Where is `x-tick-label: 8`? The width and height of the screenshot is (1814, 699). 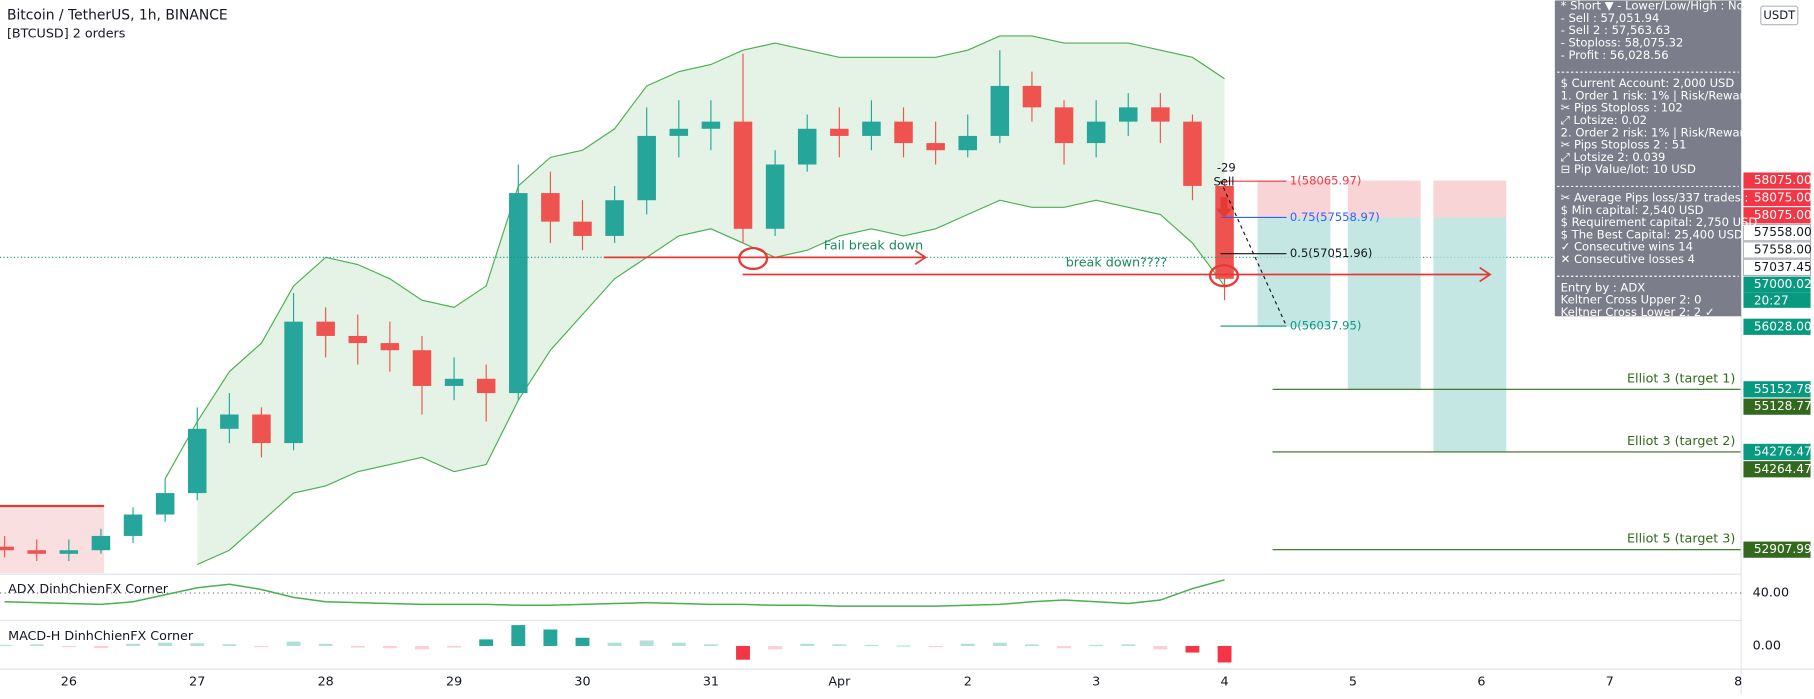
x-tick-label: 8 is located at coordinates (1738, 680).